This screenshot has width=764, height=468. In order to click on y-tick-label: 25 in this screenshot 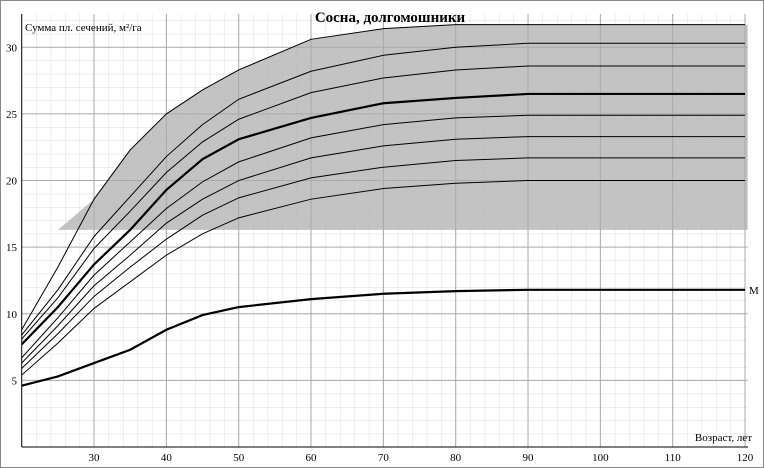, I will do `click(12, 115)`.